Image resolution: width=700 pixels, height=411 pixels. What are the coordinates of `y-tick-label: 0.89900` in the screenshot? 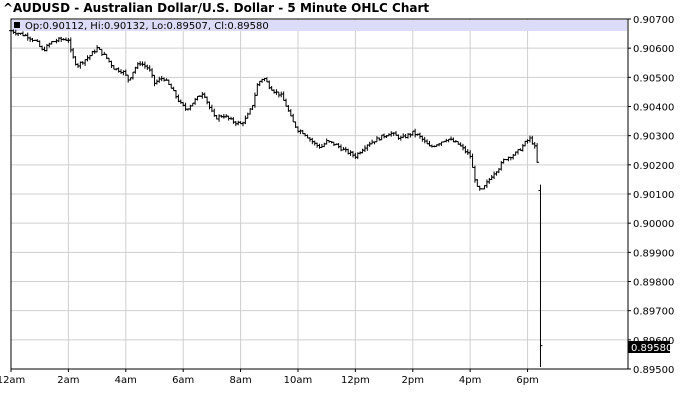 It's located at (653, 253).